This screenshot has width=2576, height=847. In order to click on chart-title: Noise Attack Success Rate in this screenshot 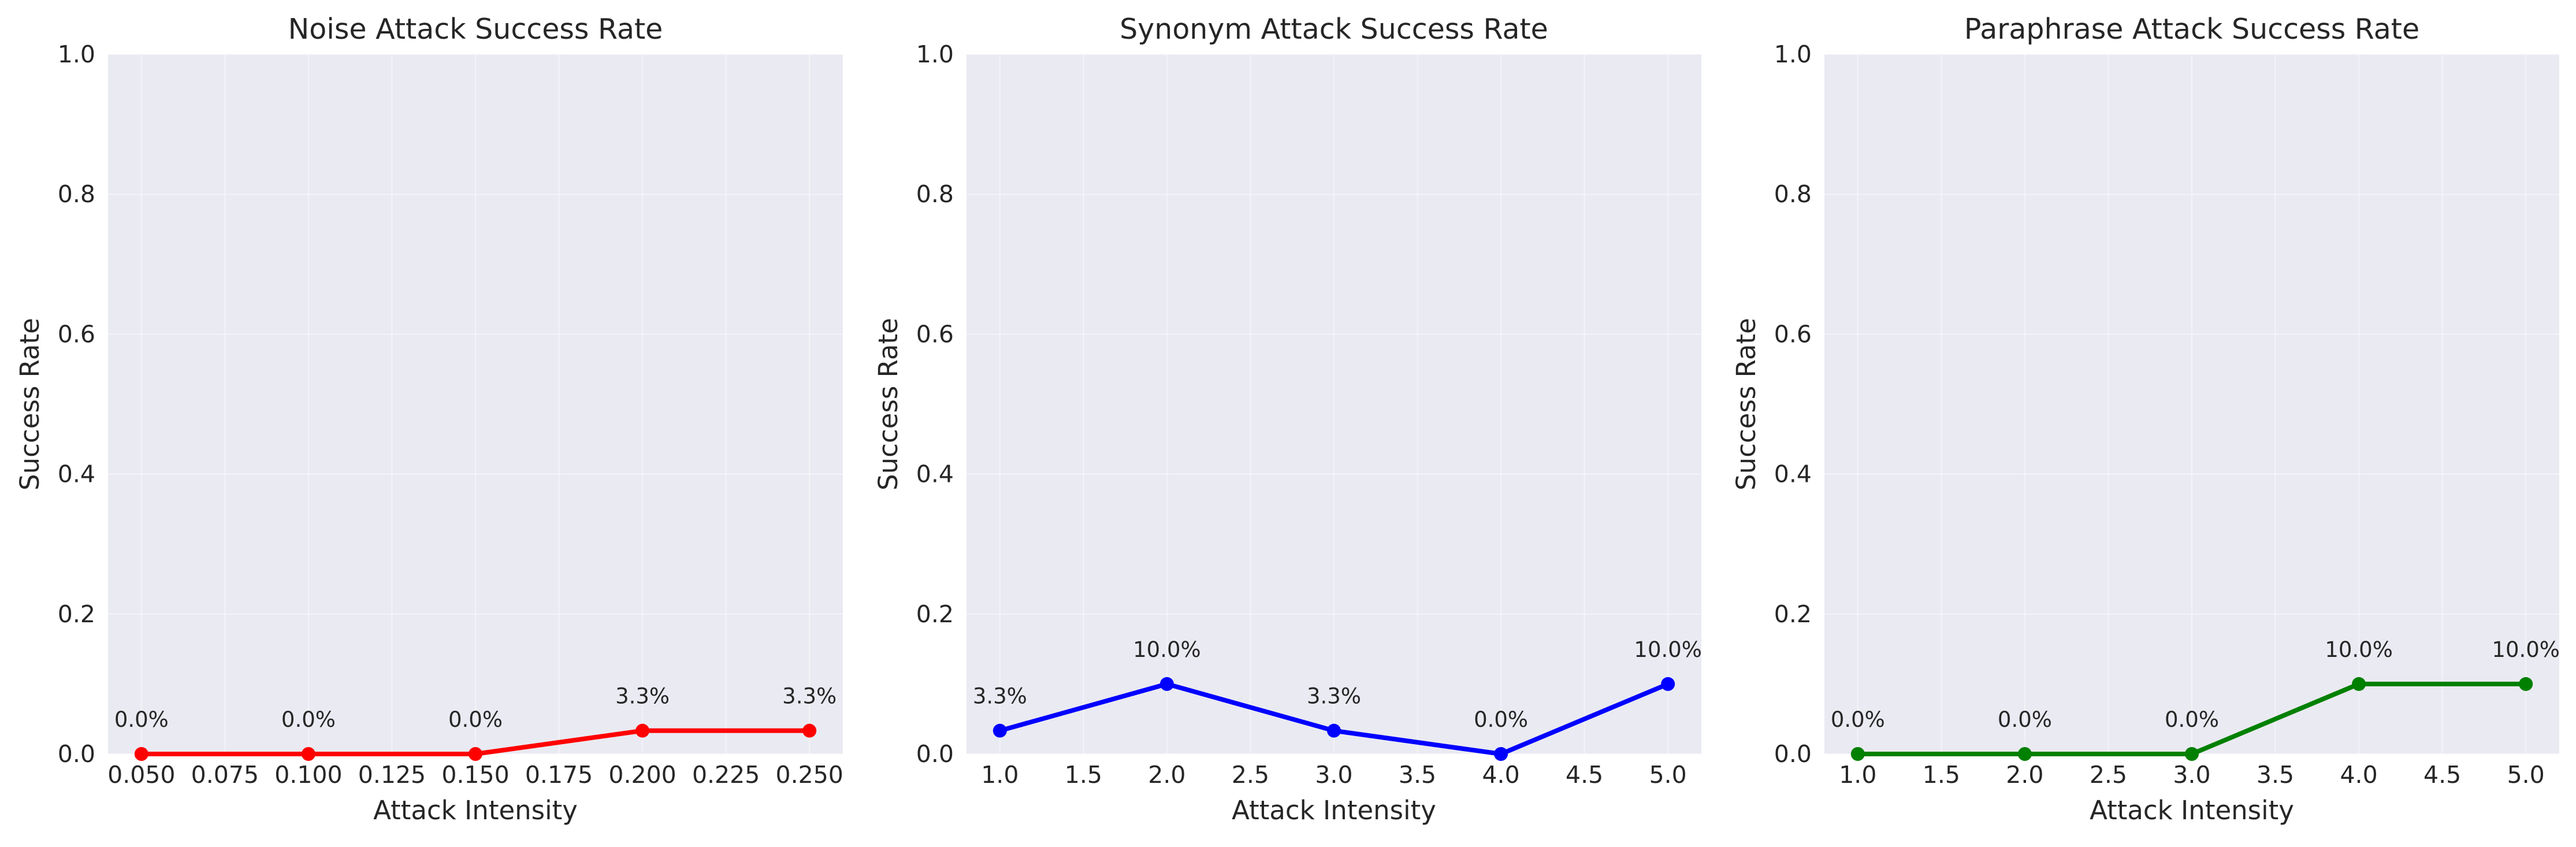, I will do `click(475, 29)`.